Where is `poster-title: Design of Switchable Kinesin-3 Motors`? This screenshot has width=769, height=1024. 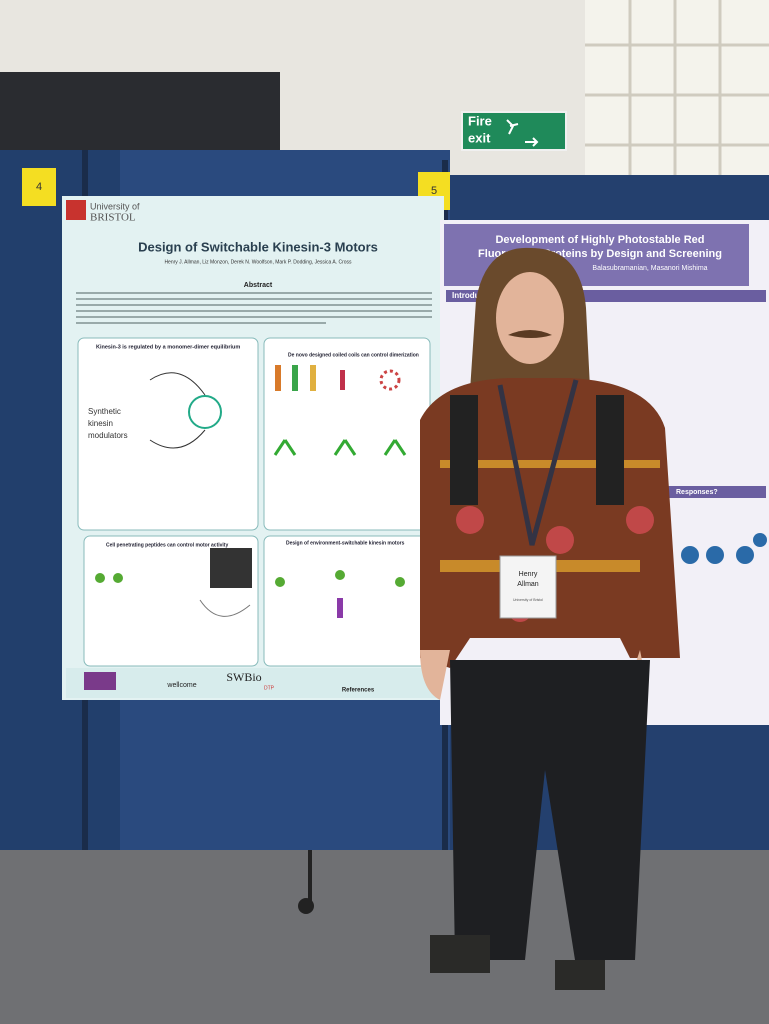 poster-title: Design of Switchable Kinesin-3 Motors is located at coordinates (258, 246).